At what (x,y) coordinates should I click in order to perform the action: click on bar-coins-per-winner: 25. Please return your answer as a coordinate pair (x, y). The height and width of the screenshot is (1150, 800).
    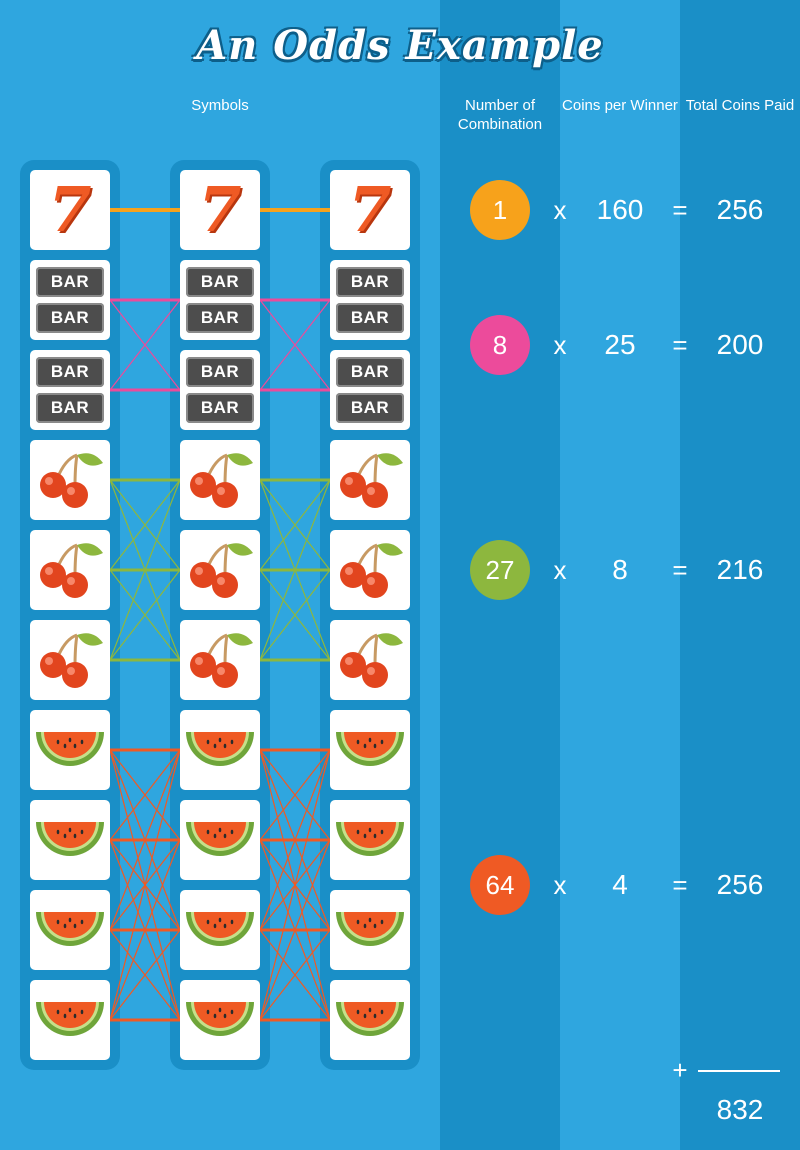
    Looking at the image, I should click on (620, 344).